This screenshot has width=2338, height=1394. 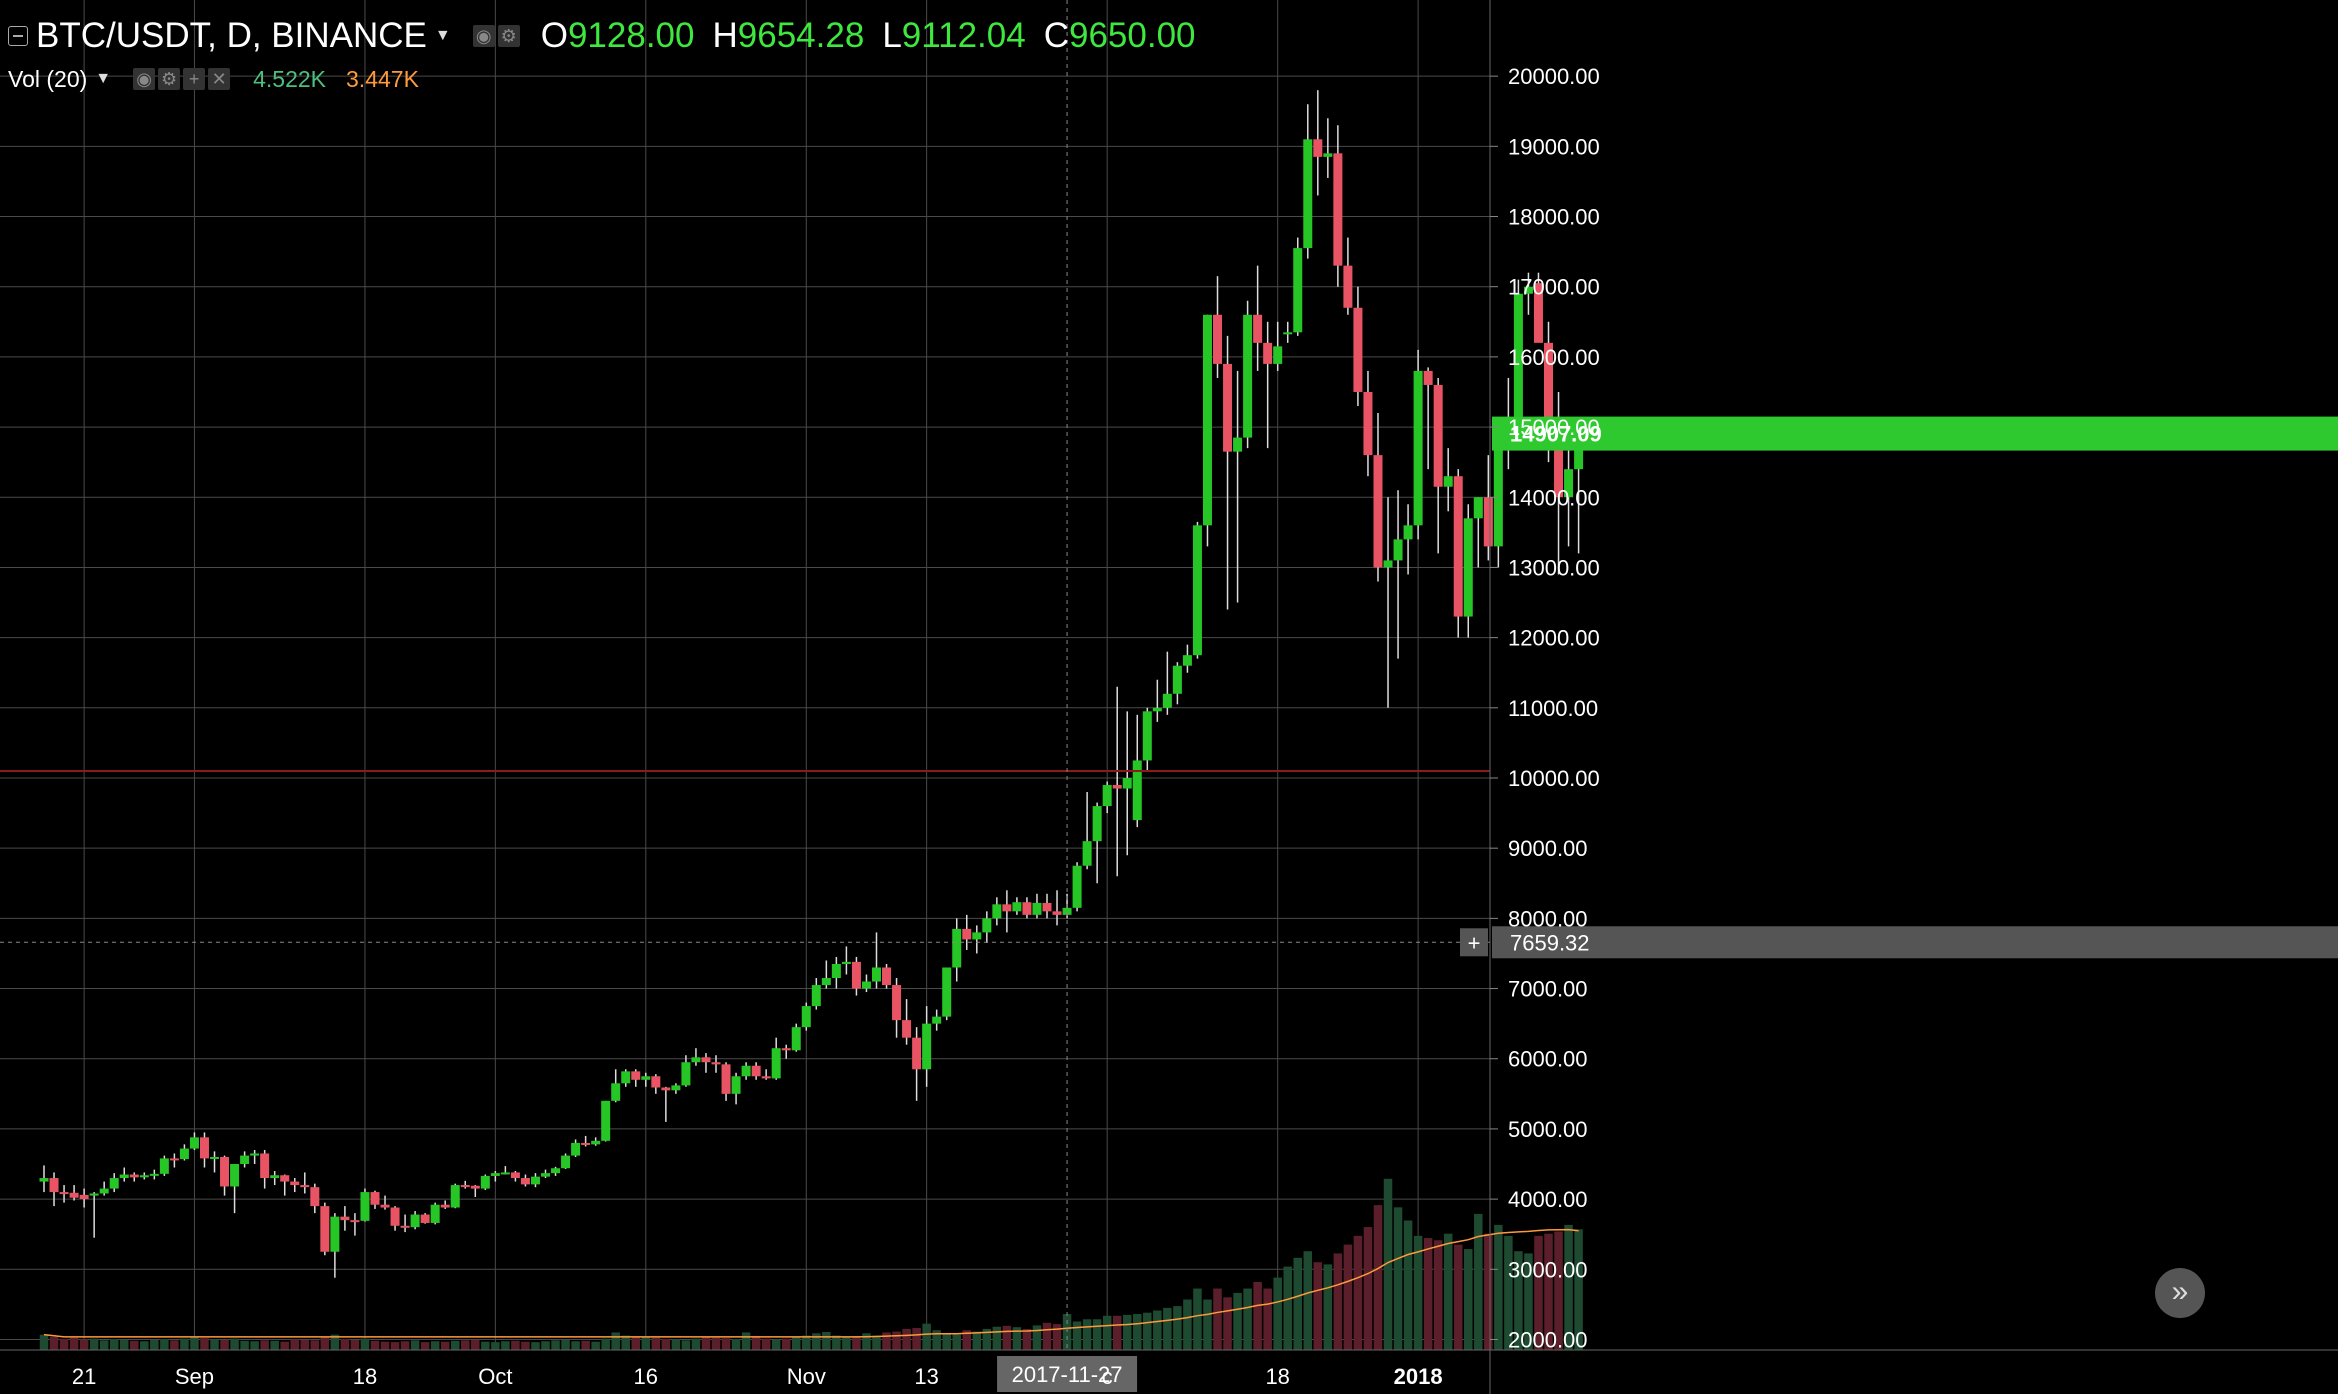 I want to click on plus-icon: +, so click(x=194, y=79).